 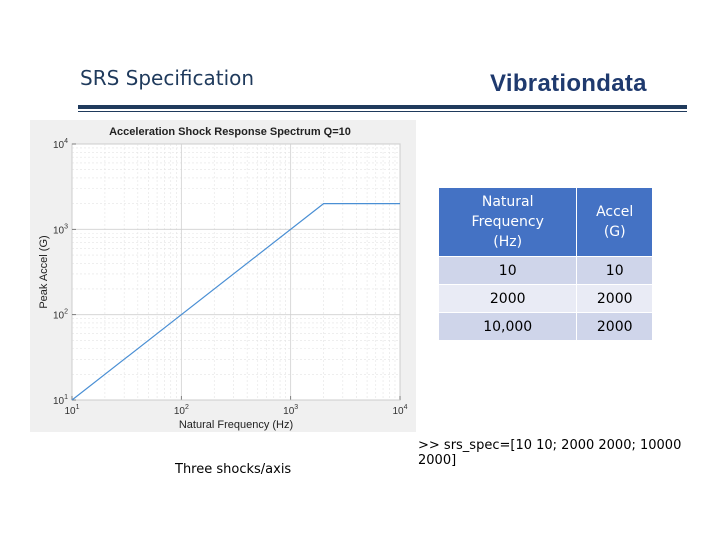 I want to click on table-header-row: Natural Frequency (Hz) Accel (G), so click(x=545, y=222).